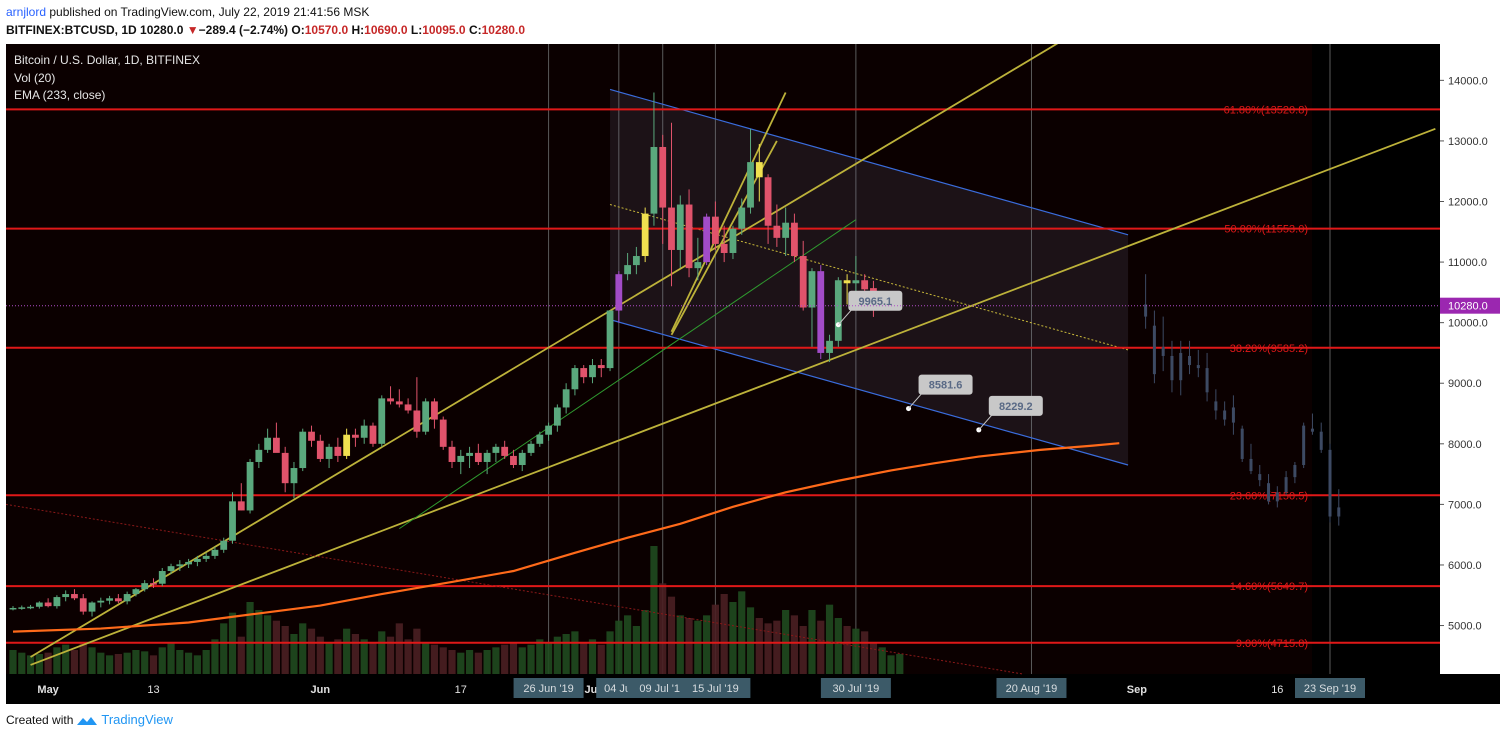 This screenshot has height=739, width=1508. Describe the element at coordinates (1272, 644) in the screenshot. I see `fib-level-label: 9.00%(4715.8)` at that location.